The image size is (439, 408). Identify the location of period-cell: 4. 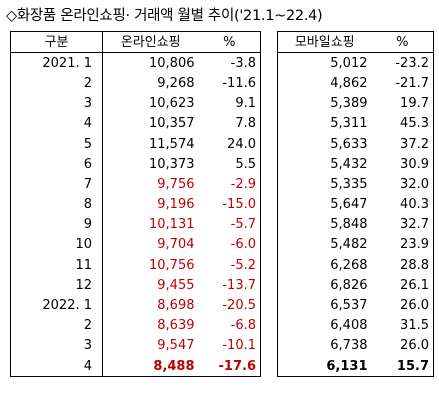
(56, 123).